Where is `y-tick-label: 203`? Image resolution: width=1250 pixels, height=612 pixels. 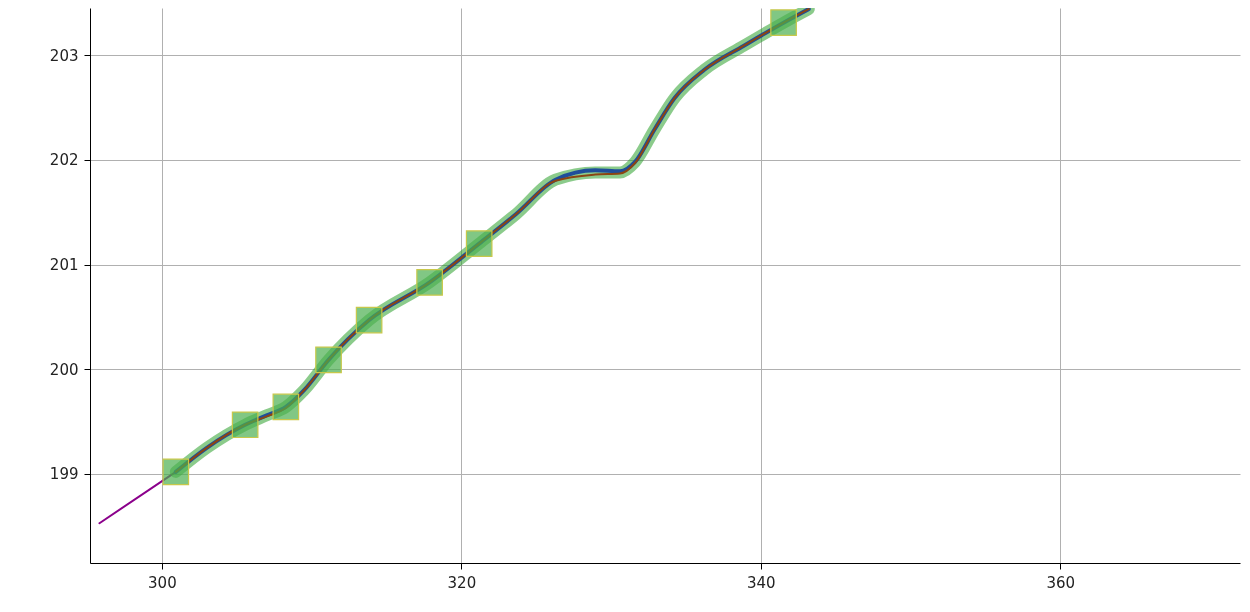
y-tick-label: 203 is located at coordinates (64, 55).